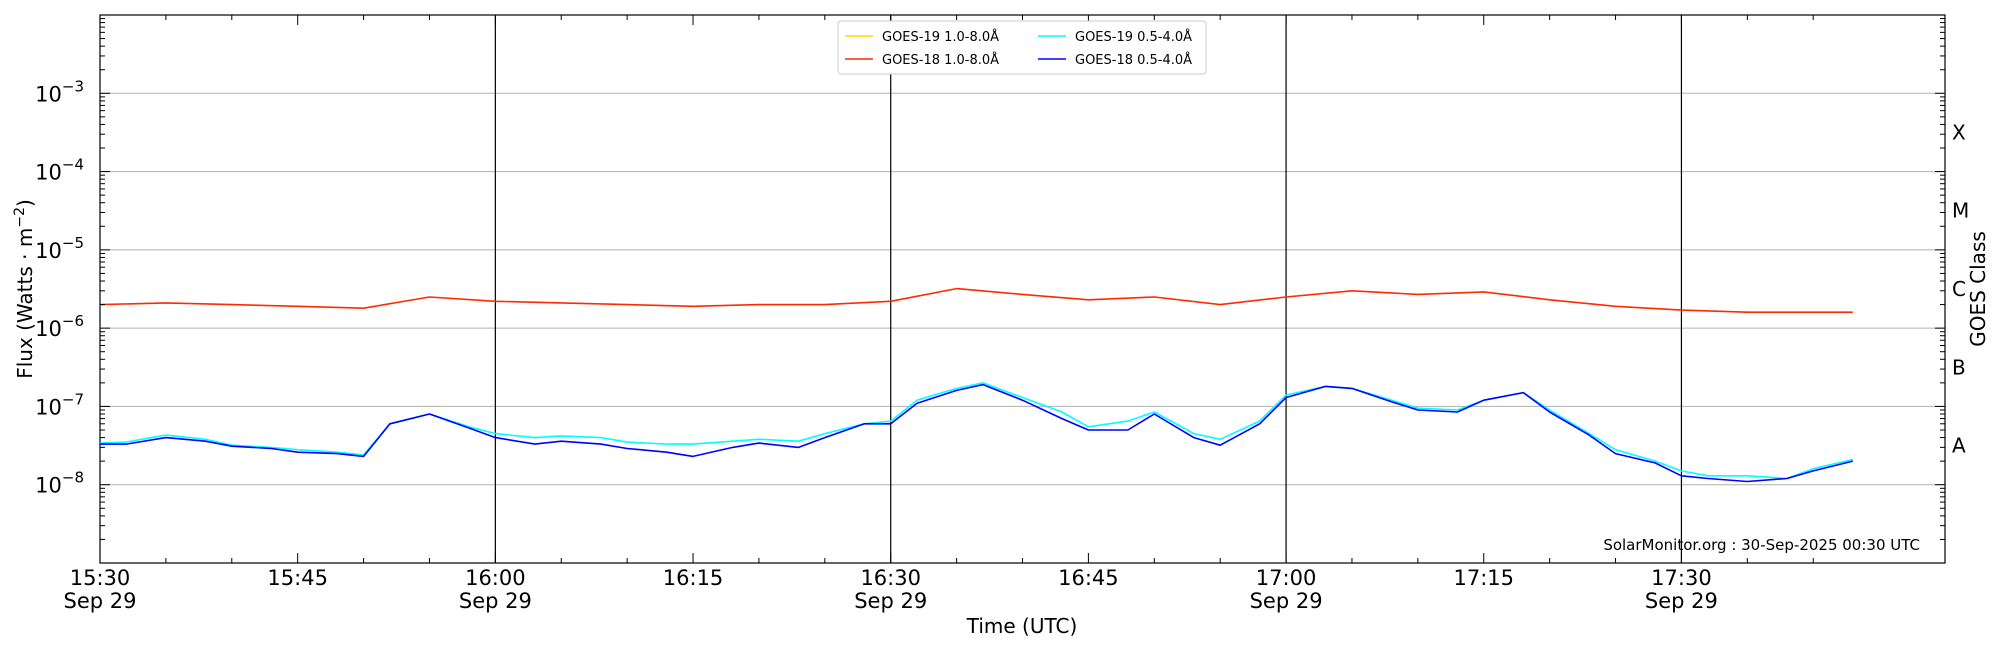  What do you see at coordinates (1483, 578) in the screenshot?
I see `x-tick-label: 17:15` at bounding box center [1483, 578].